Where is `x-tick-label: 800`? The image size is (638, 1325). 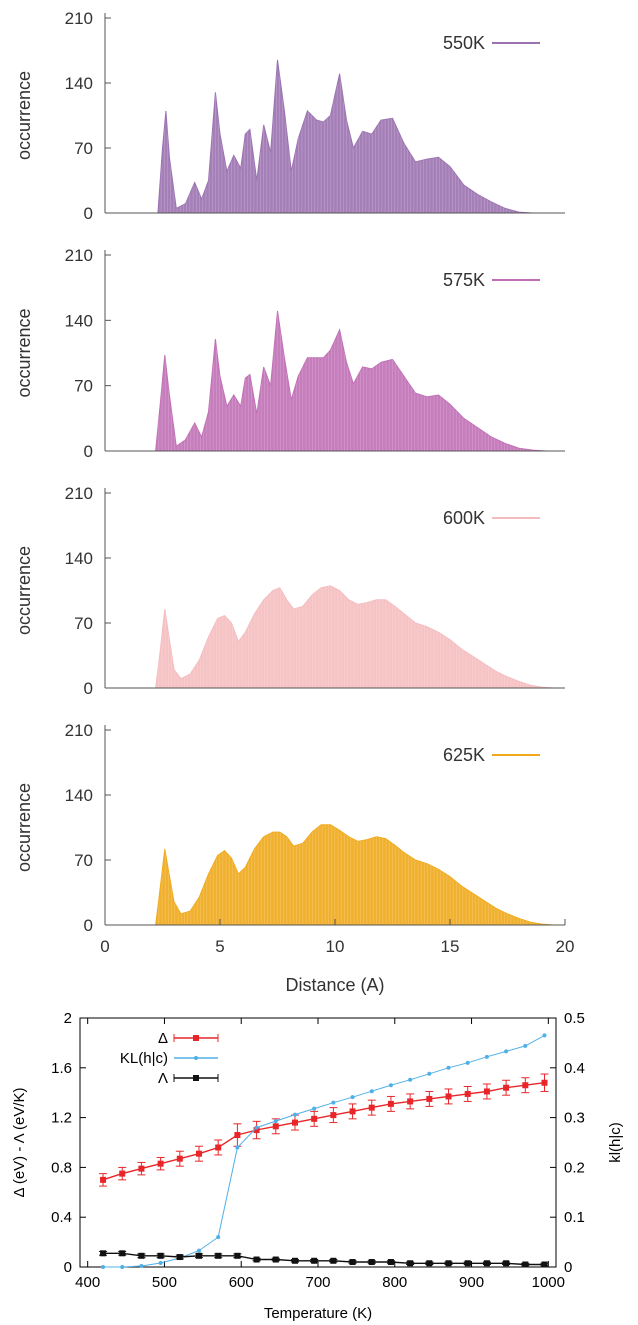 x-tick-label: 800 is located at coordinates (394, 1282).